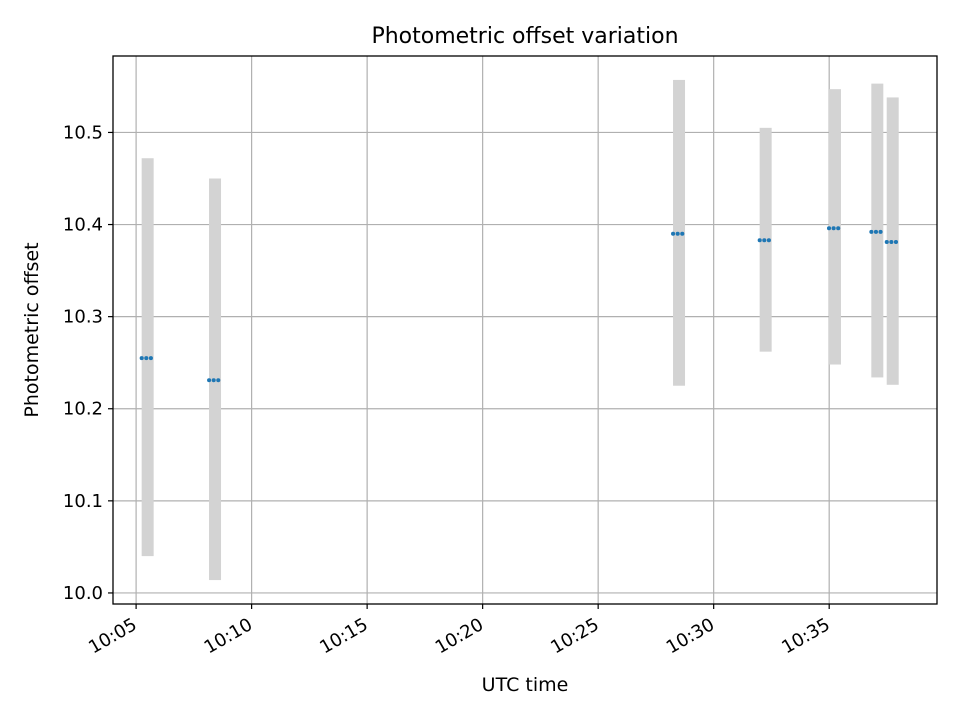 This screenshot has width=960, height=720. Describe the element at coordinates (228, 636) in the screenshot. I see `x-tick-label: 10:10` at that location.